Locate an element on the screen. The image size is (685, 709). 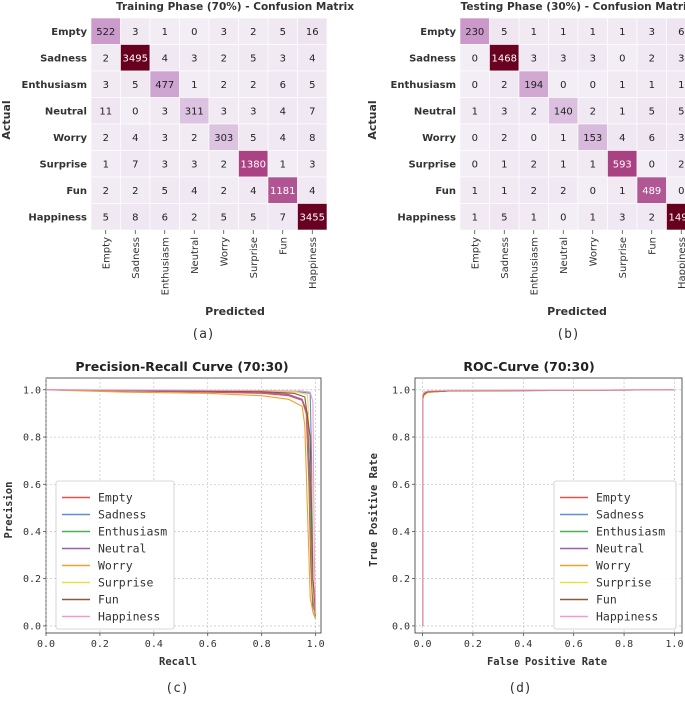
legend-box is located at coordinates (615, 555).